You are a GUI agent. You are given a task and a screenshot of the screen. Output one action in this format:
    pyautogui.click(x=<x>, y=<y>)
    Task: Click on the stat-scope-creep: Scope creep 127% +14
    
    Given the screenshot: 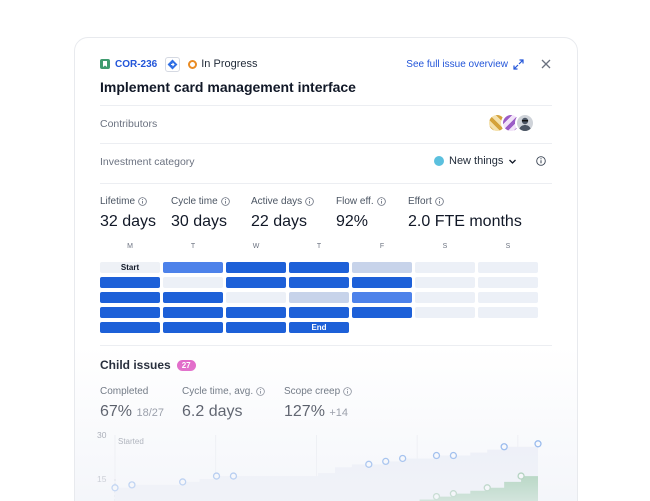 What is the action you would take?
    pyautogui.click(x=318, y=403)
    